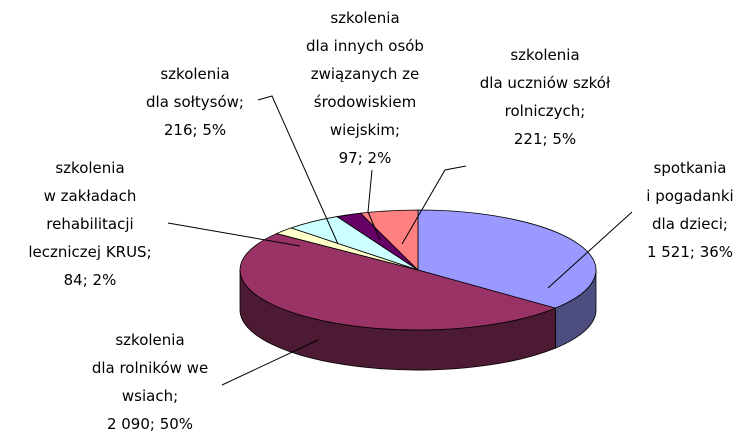 This screenshot has width=748, height=438. I want to click on value-label: 84; 2%, so click(90, 280).